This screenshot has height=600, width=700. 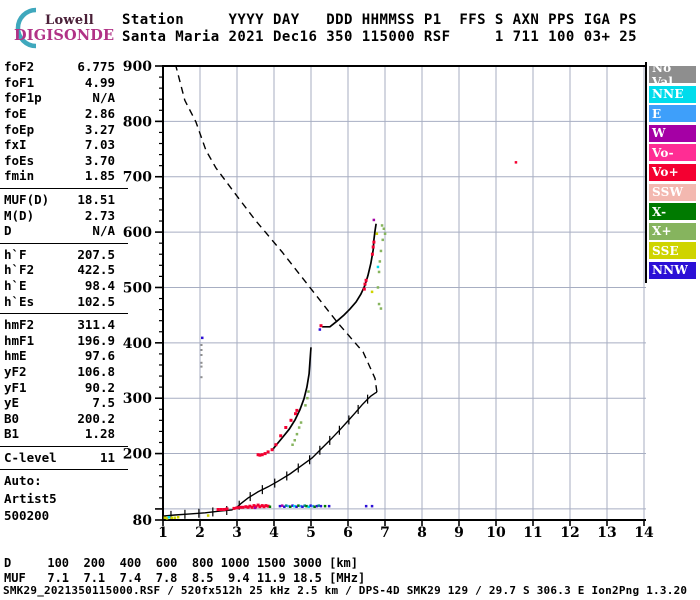 What do you see at coordinates (665, 172) in the screenshot?
I see `legend-label: Vo+` at bounding box center [665, 172].